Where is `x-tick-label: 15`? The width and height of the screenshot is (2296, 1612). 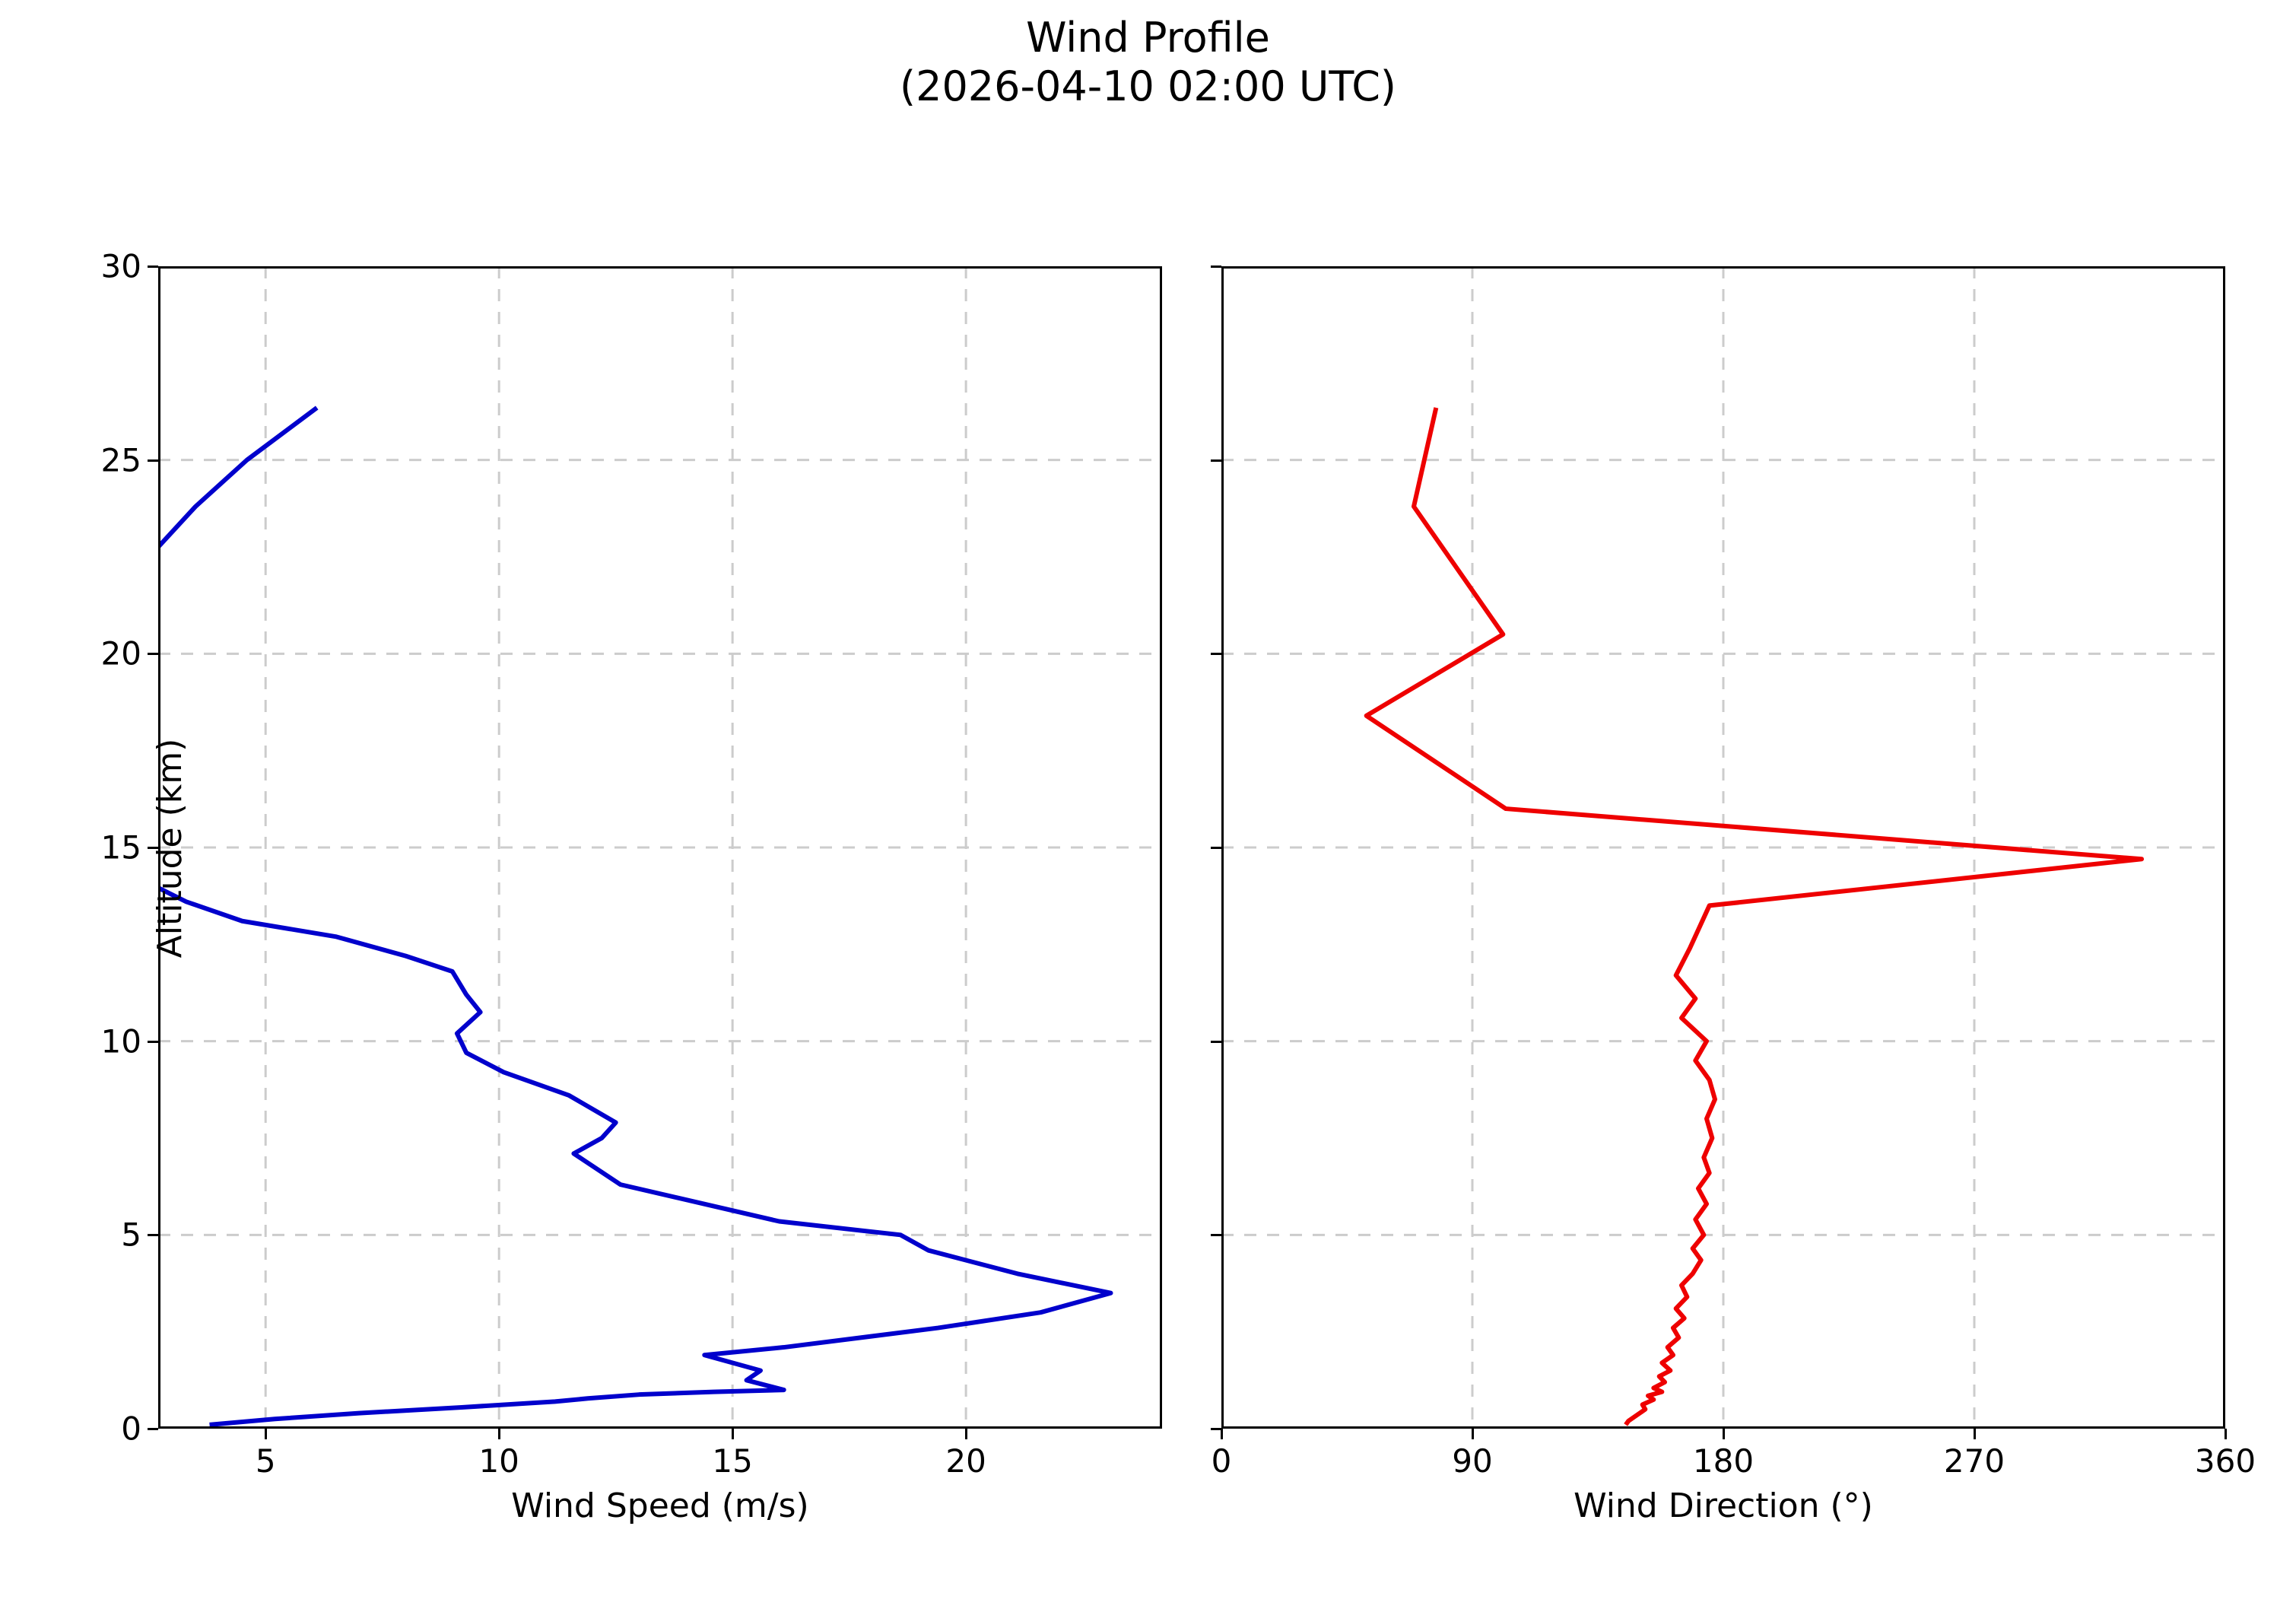
x-tick-label: 15 is located at coordinates (732, 1461).